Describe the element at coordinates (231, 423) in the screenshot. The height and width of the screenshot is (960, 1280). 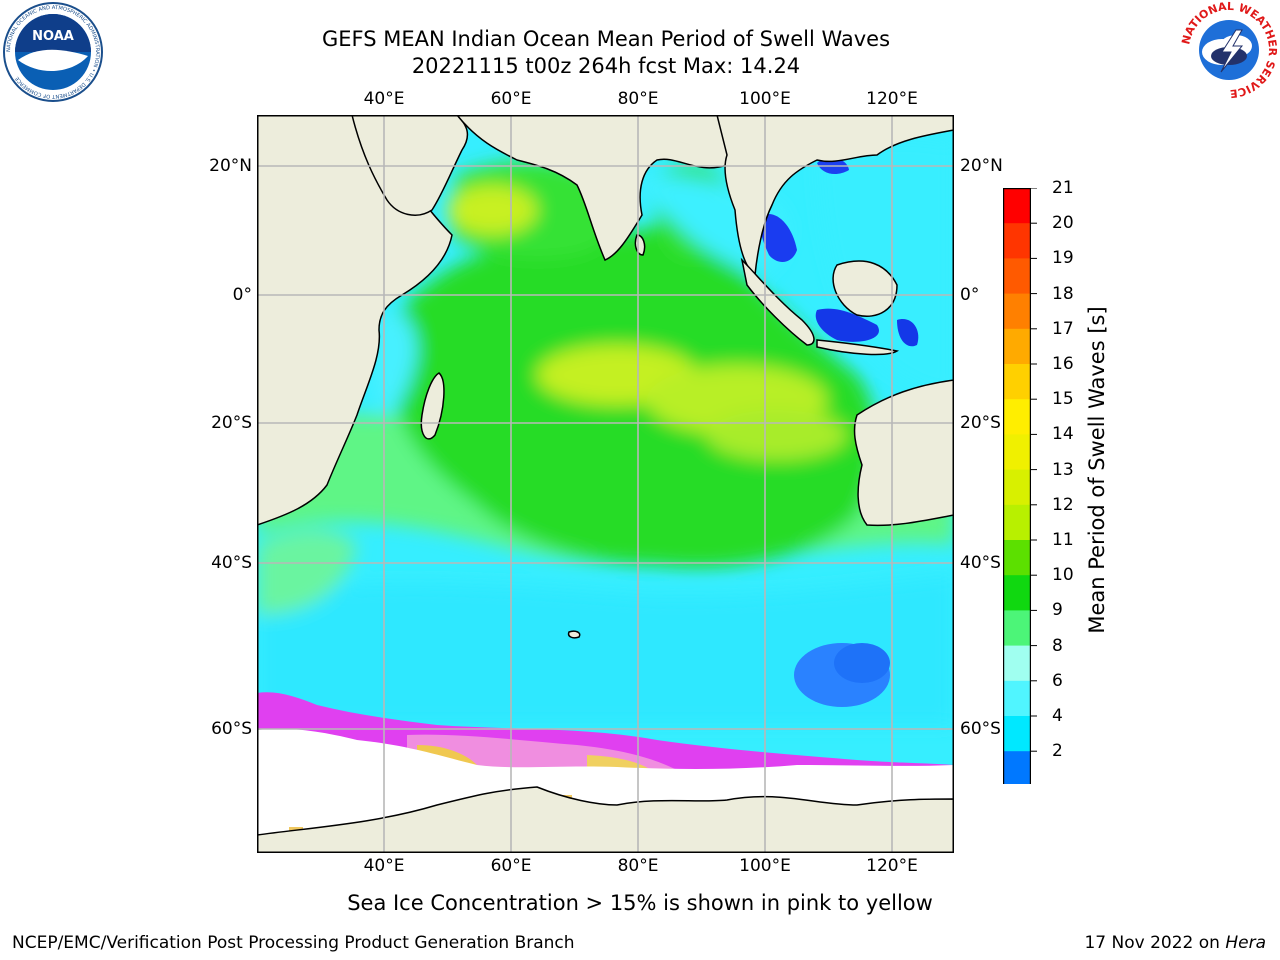
I see `lat-label-left-20s: 20°S` at that location.